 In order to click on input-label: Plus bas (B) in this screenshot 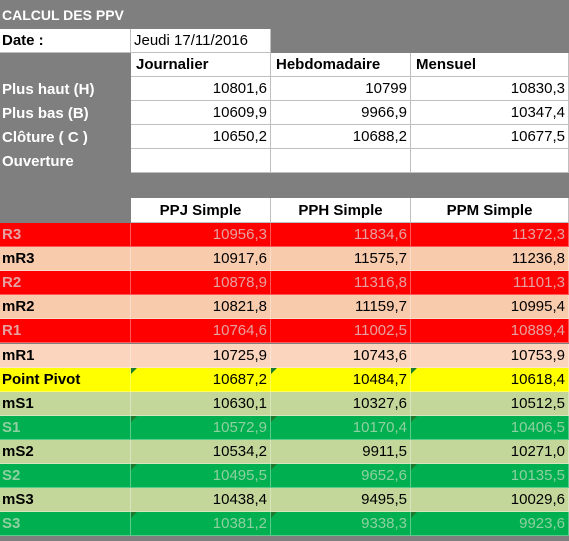, I will do `click(65, 113)`.